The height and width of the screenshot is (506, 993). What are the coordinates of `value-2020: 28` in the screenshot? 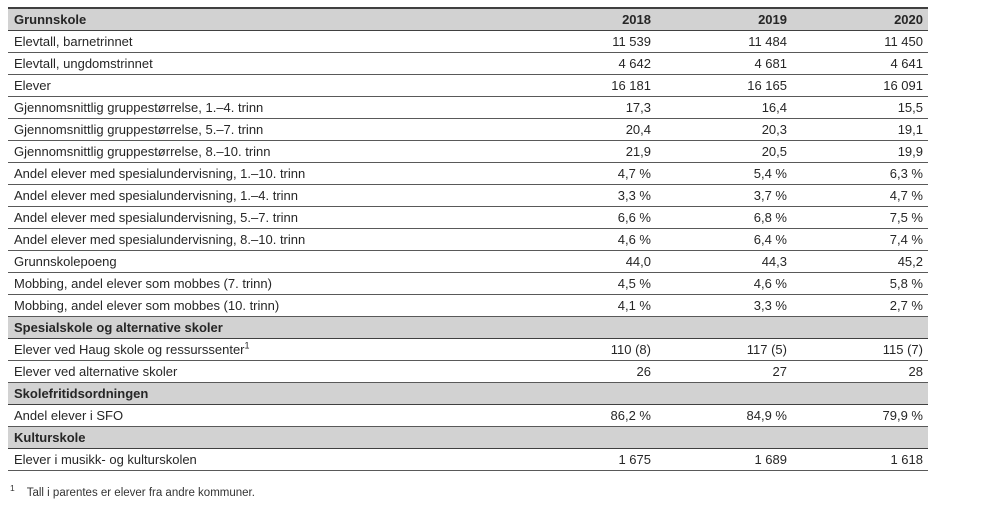 It's located at (860, 371).